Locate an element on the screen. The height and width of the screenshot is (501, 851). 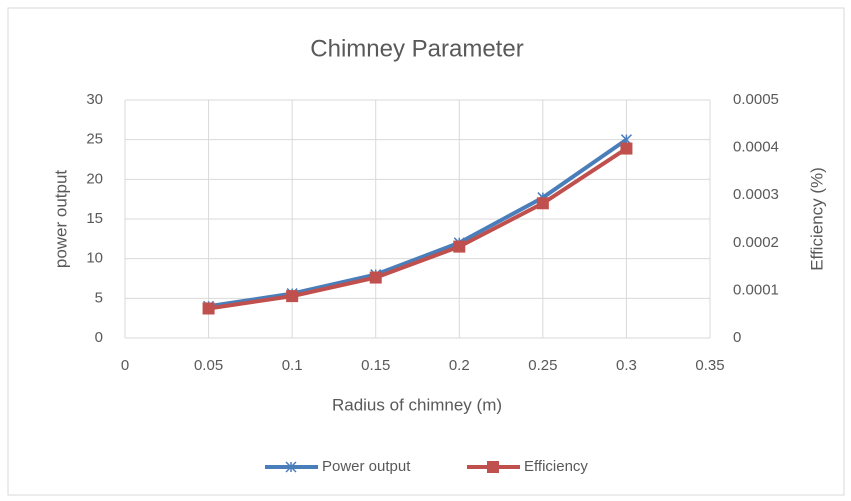
x-tick-label: 0.25 is located at coordinates (542, 365).